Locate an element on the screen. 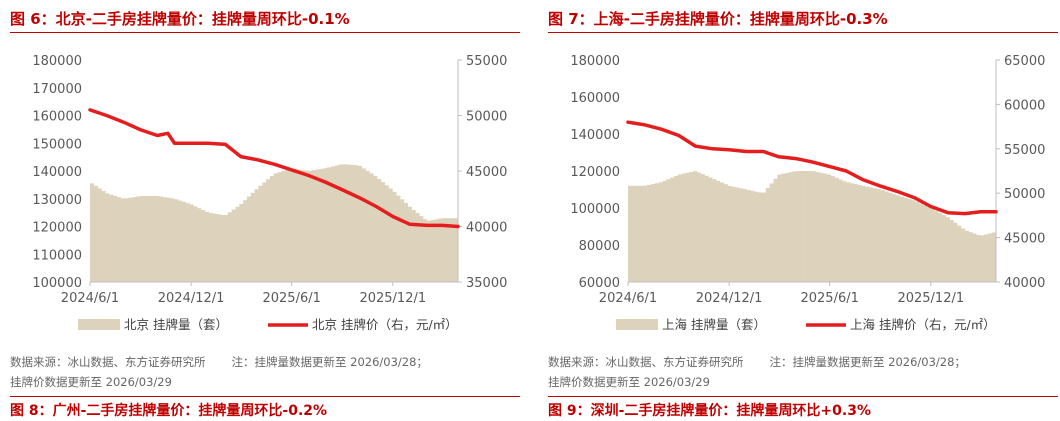  next-figure-title: 图 9：深圳-二手房挂牌量价：挂牌量周环比+0.3% is located at coordinates (709, 411).